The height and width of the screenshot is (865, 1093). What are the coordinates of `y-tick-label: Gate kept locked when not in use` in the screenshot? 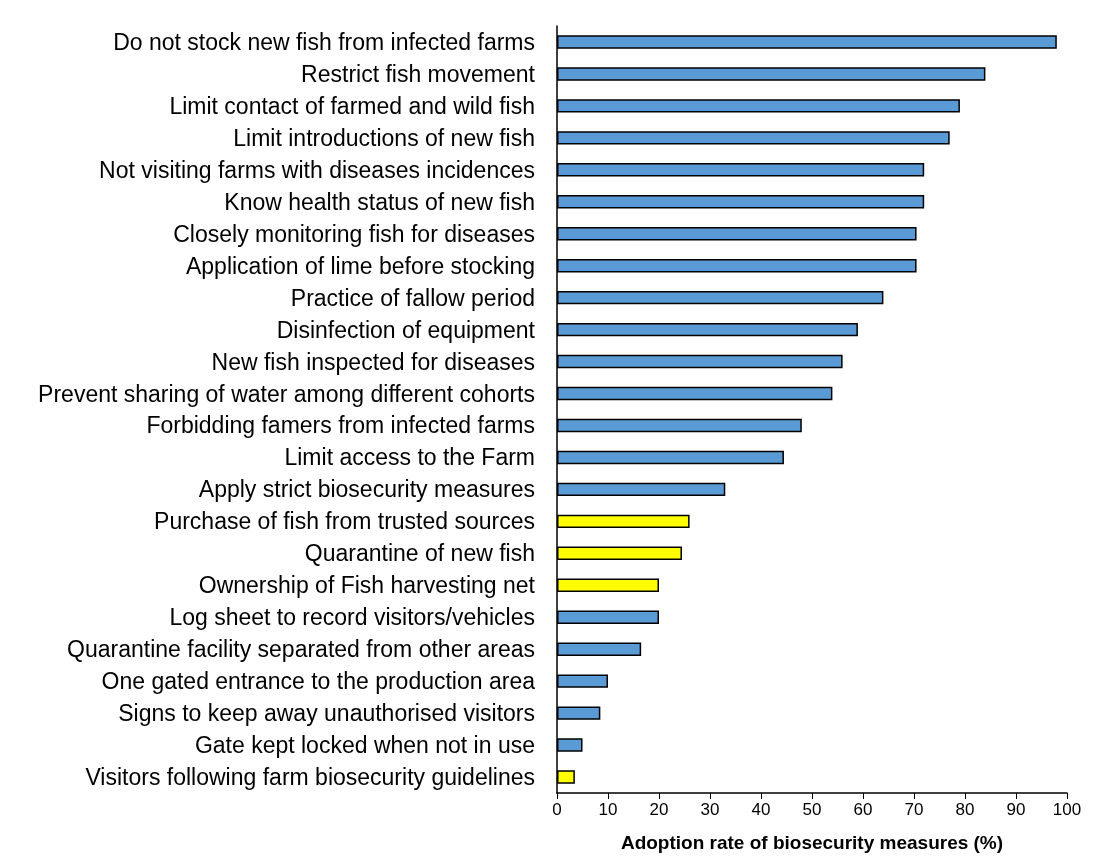 It's located at (364, 745).